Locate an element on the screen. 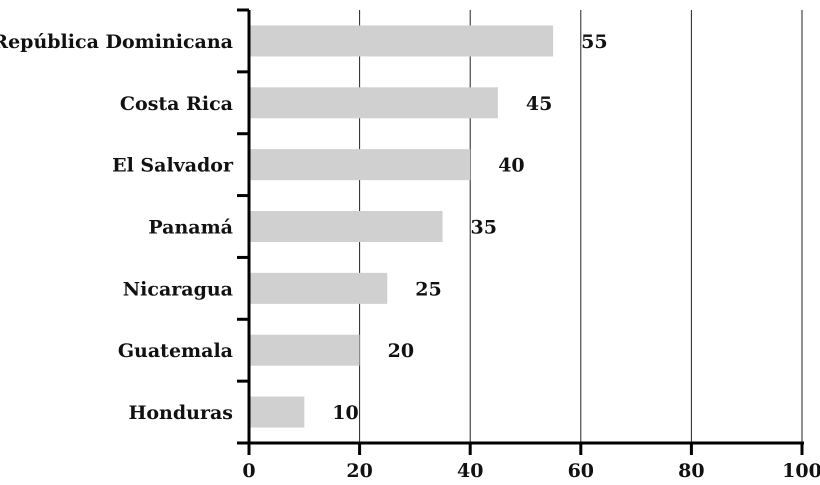 Image resolution: width=820 pixels, height=485 pixels. category-label: República Dominicana is located at coordinates (116, 42).